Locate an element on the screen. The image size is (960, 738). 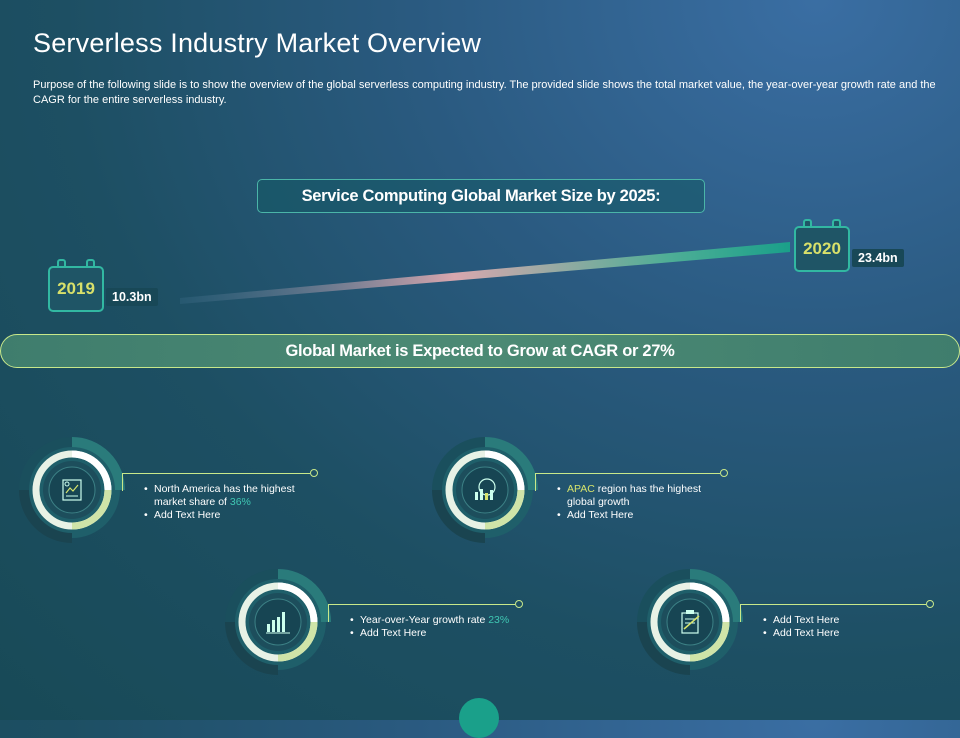
bullet-highlight: 23% is located at coordinates (499, 620).